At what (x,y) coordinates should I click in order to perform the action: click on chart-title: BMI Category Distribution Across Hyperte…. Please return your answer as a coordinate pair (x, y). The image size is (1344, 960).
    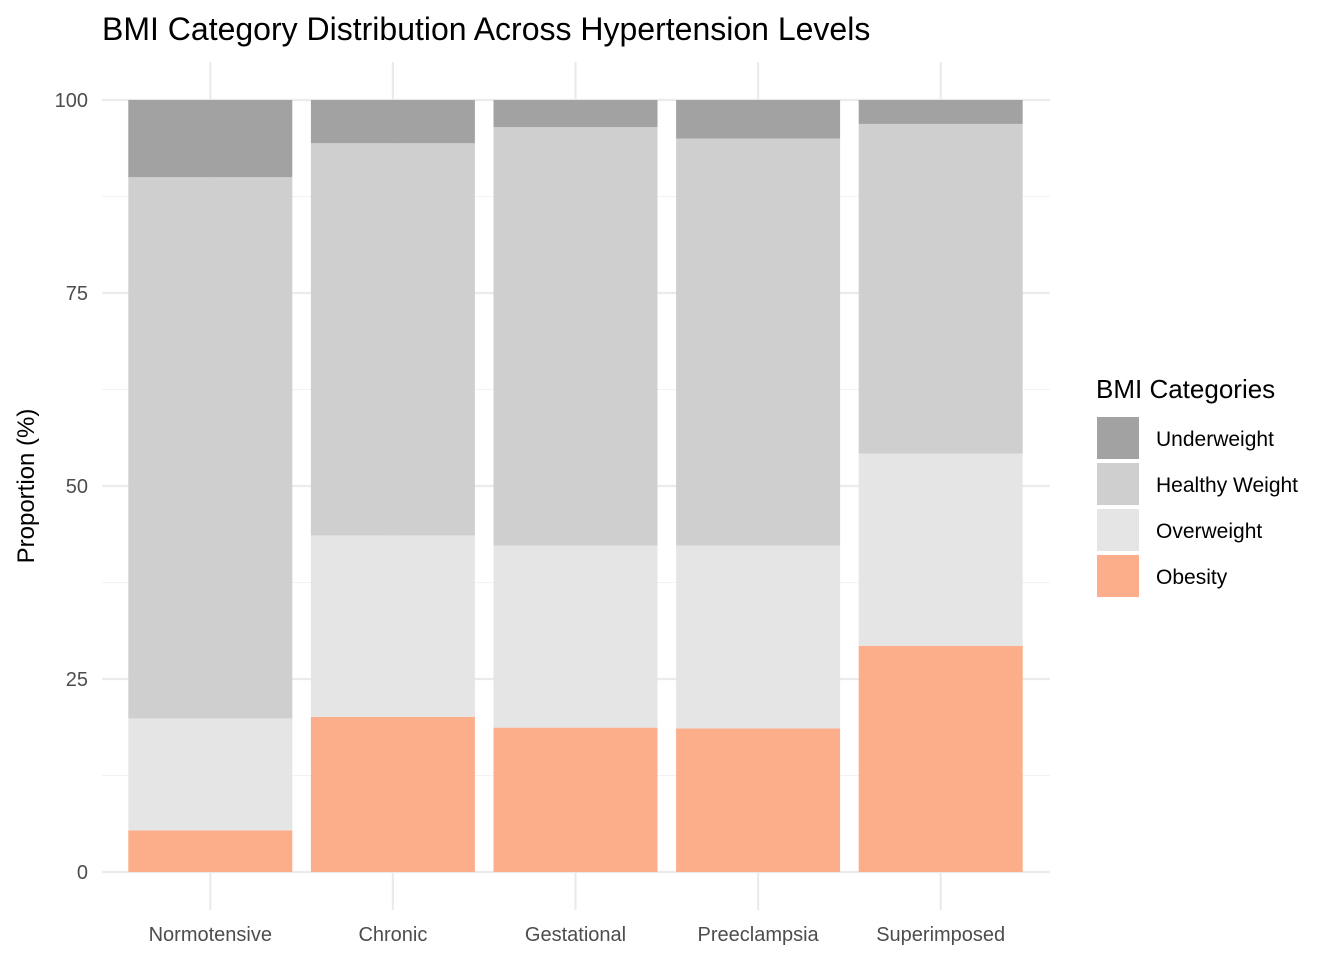
    Looking at the image, I should click on (486, 29).